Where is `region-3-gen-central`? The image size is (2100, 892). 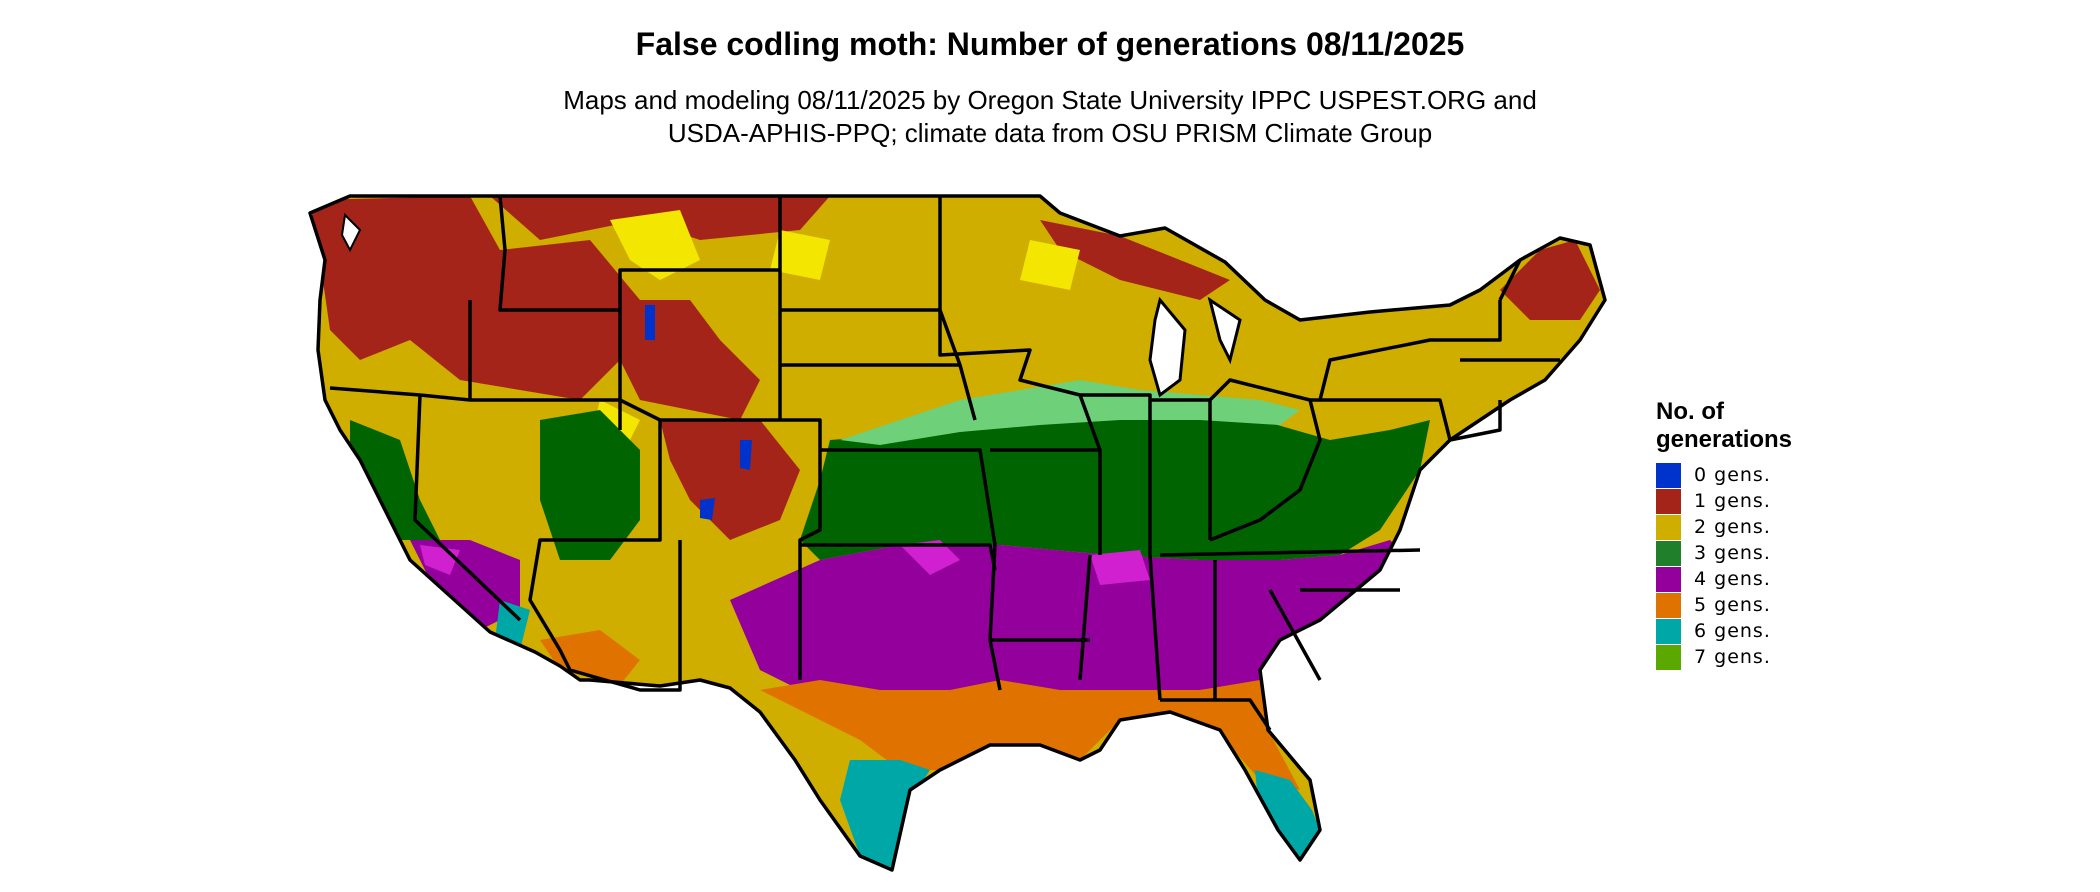
region-3-gen-central is located at coordinates (1115, 485).